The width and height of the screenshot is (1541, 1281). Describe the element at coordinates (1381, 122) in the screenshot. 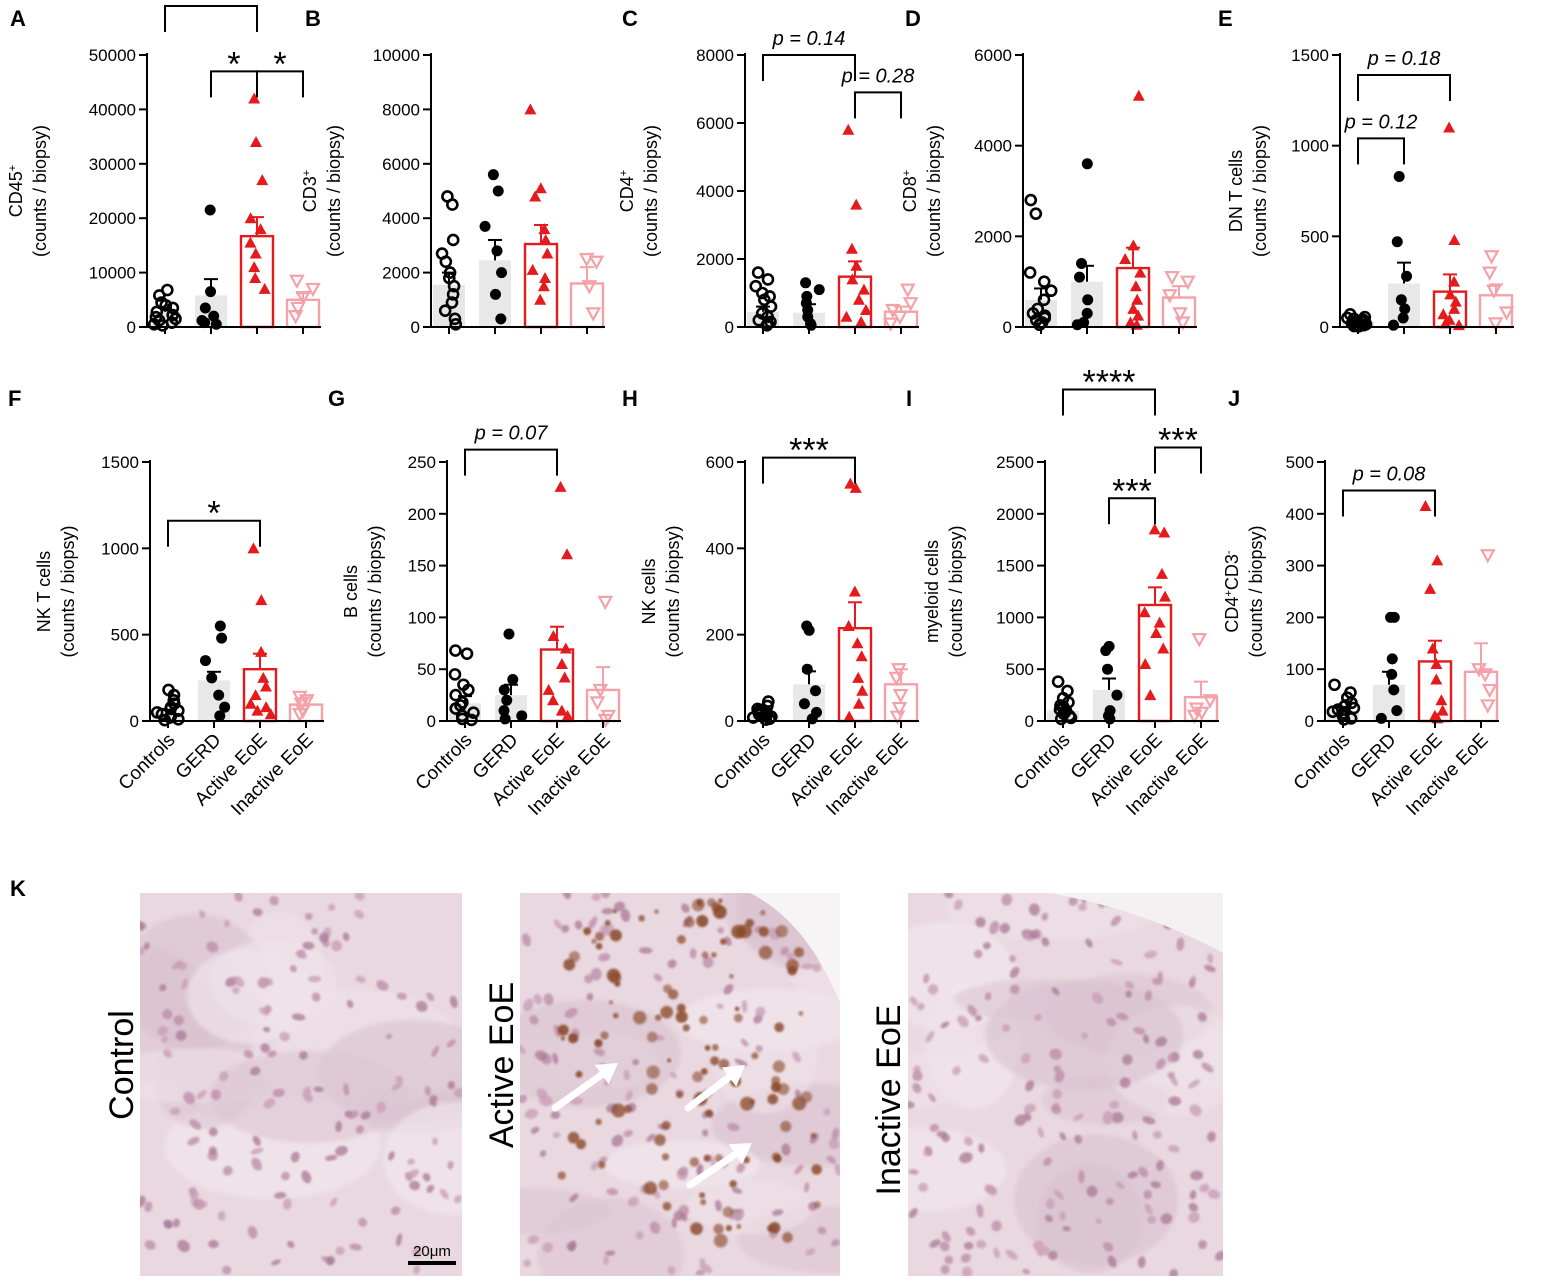

I see `p-value-label: p = 0.12` at that location.